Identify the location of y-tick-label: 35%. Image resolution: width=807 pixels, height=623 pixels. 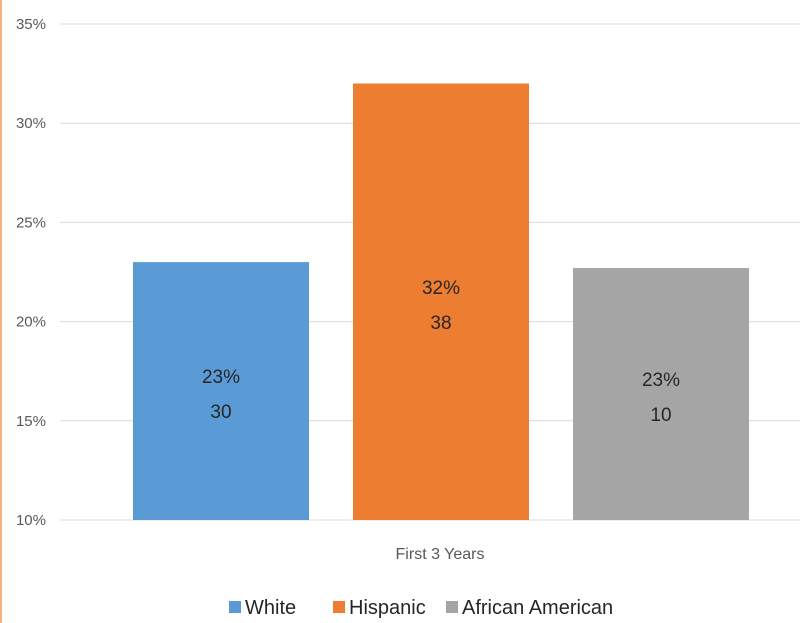
(31, 24).